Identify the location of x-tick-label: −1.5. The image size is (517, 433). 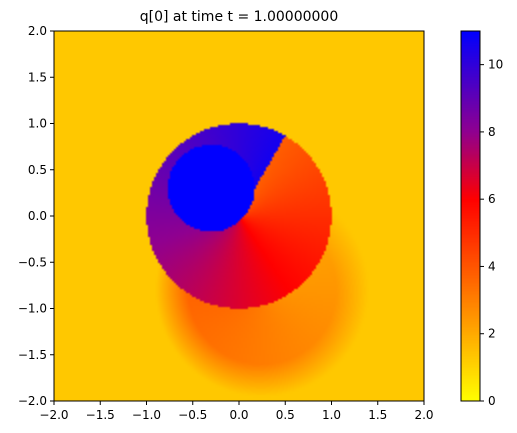
(100, 415).